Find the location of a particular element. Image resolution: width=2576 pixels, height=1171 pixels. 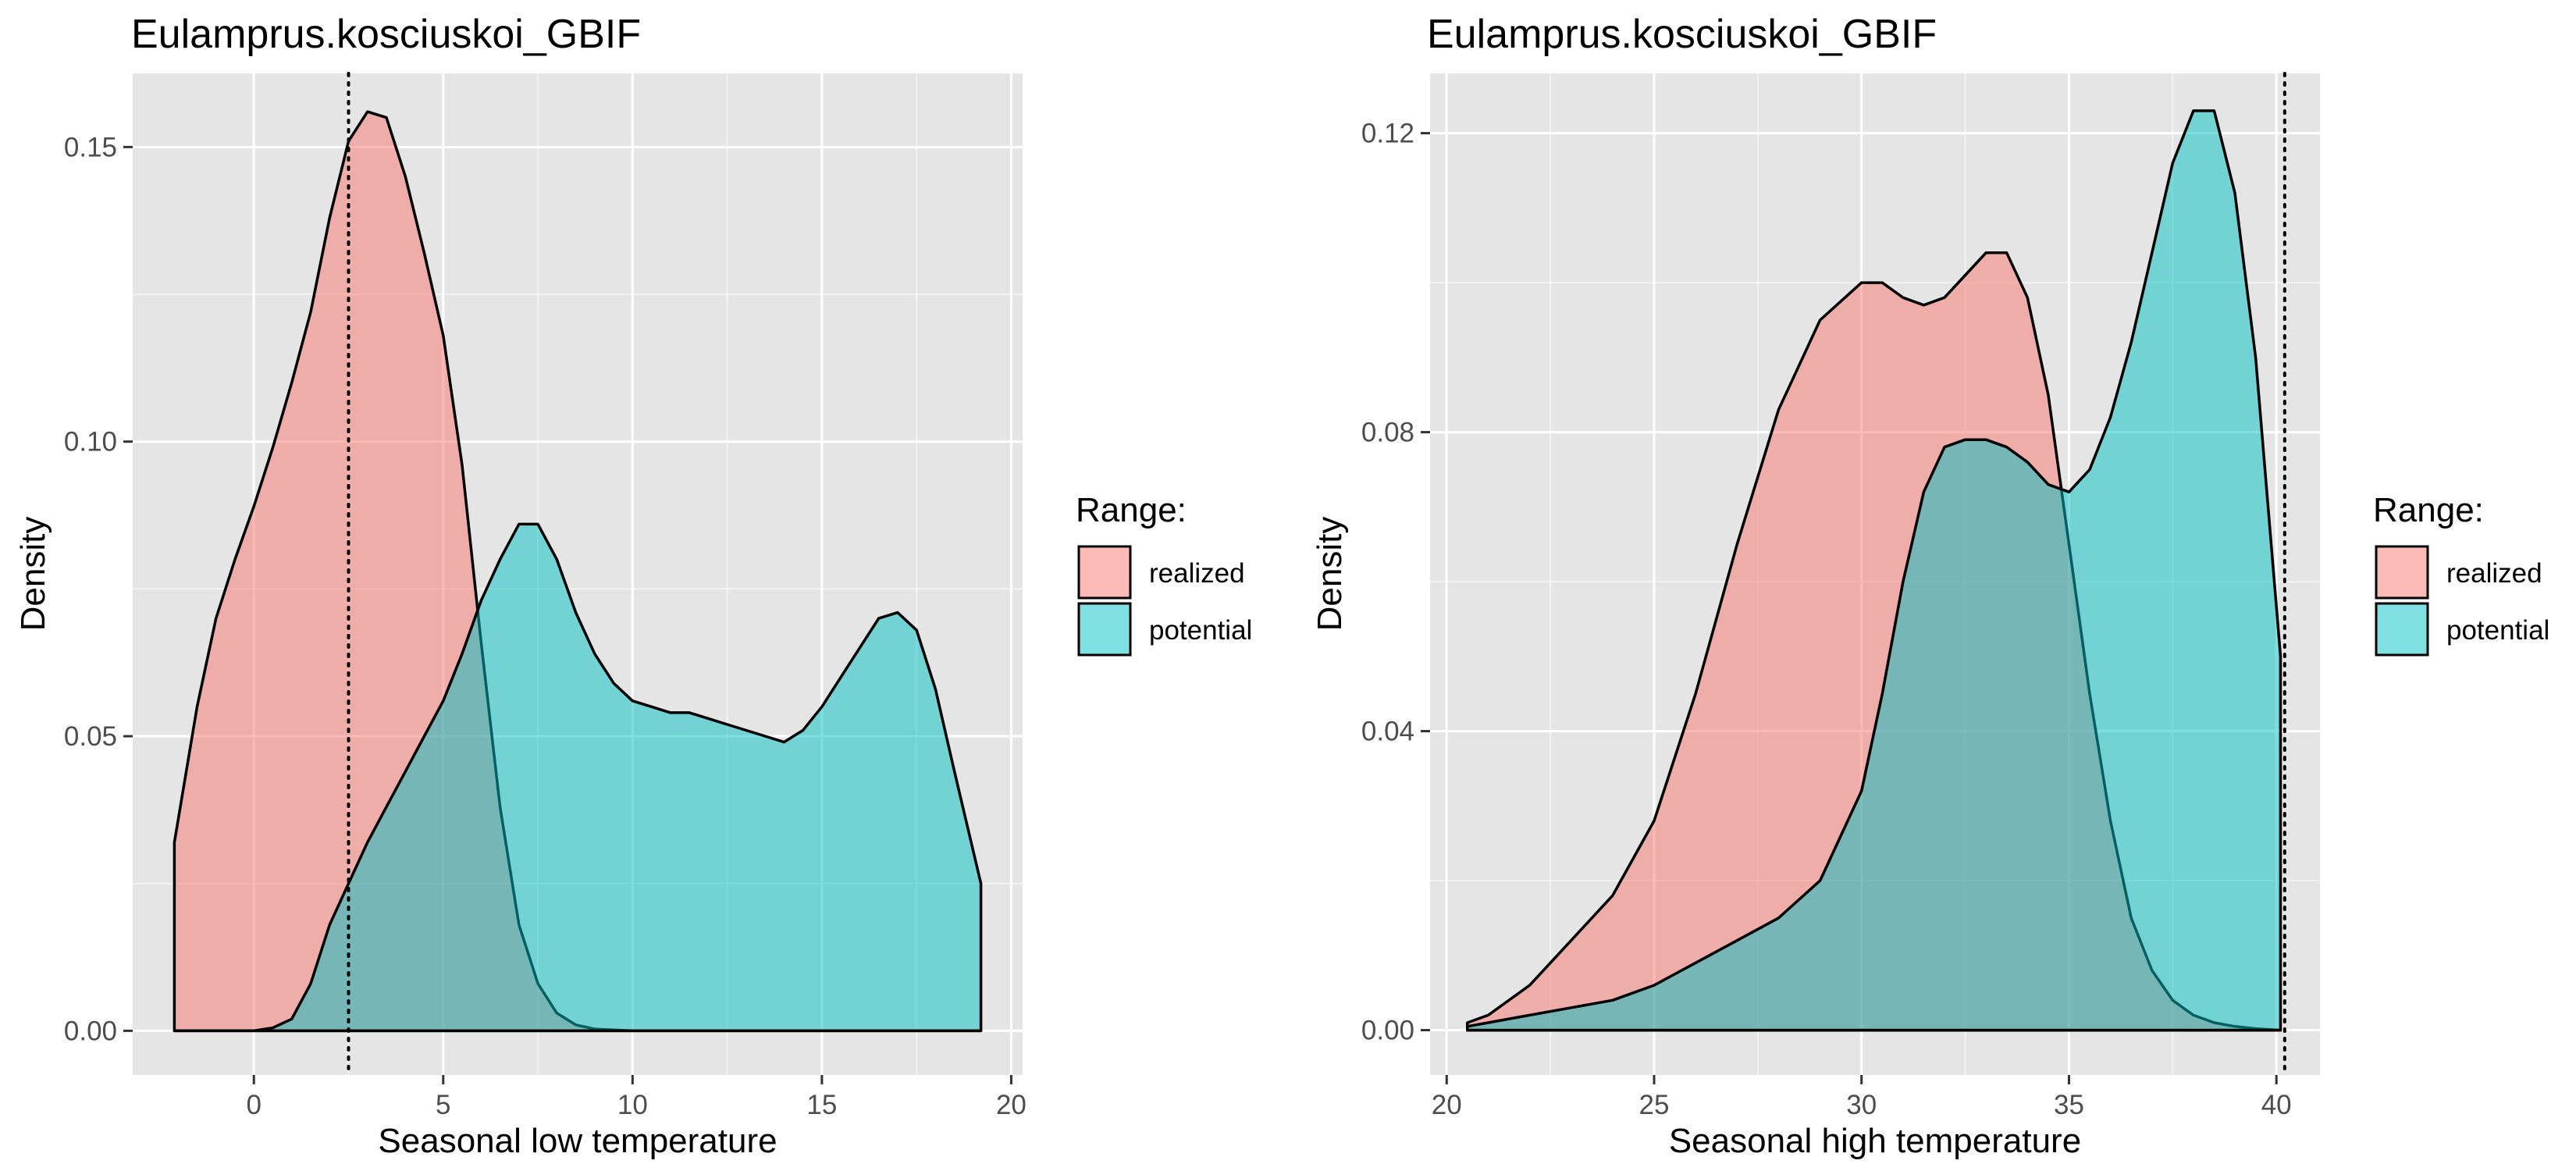

chart-2-legend-key-realized is located at coordinates (2402, 572).